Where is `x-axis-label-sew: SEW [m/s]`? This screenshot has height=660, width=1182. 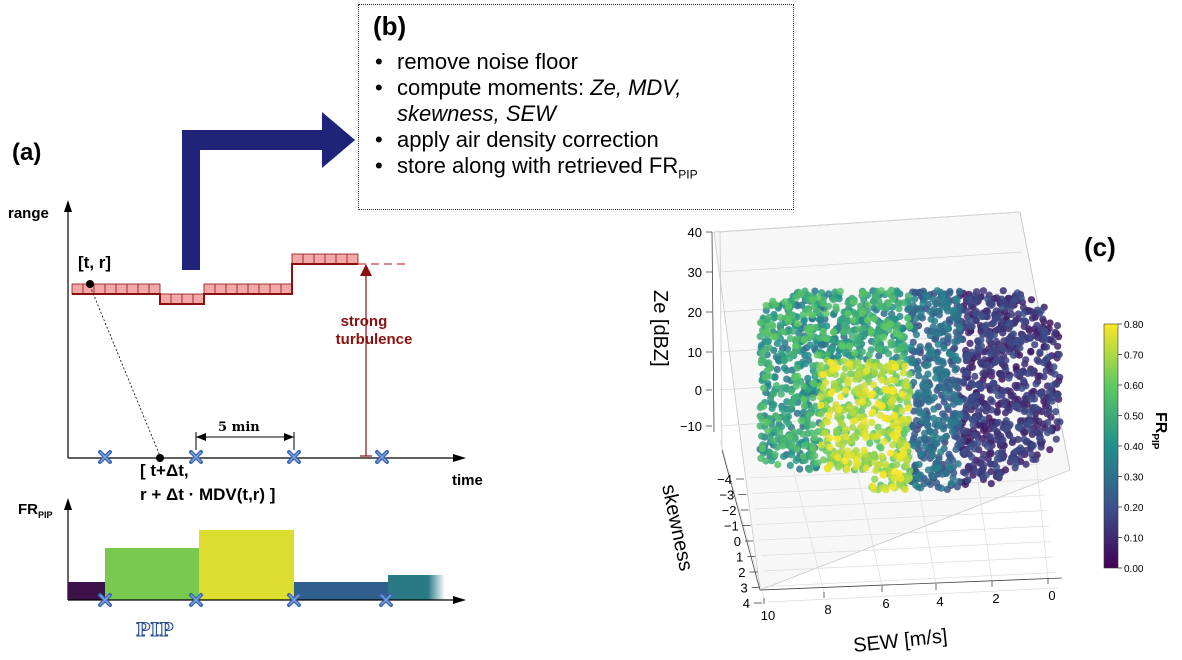
x-axis-label-sew: SEW [m/s] is located at coordinates (900, 641).